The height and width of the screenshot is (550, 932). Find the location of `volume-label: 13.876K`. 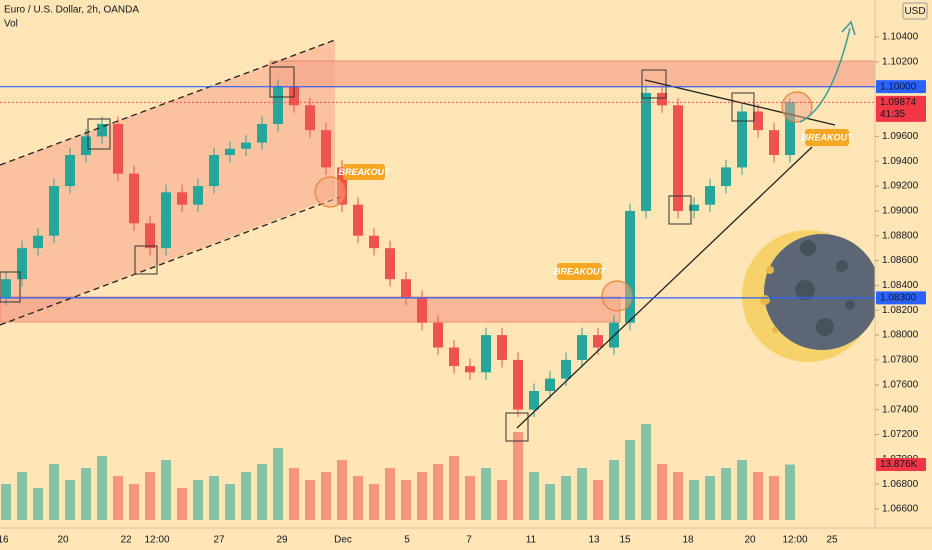

volume-label: 13.876K is located at coordinates (899, 464).